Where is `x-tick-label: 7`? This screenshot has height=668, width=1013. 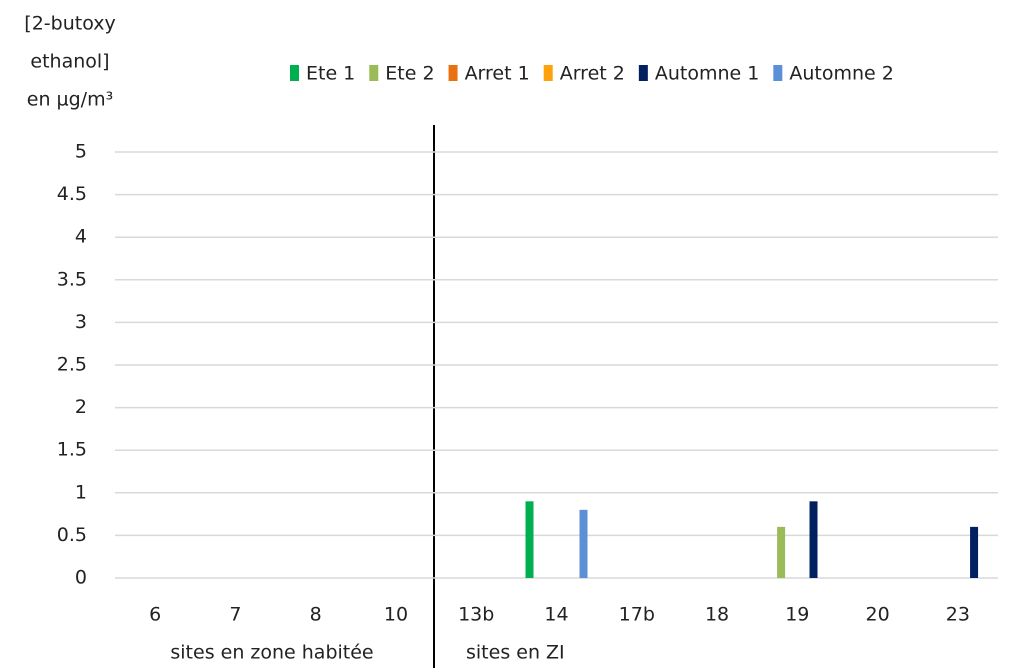 x-tick-label: 7 is located at coordinates (235, 615).